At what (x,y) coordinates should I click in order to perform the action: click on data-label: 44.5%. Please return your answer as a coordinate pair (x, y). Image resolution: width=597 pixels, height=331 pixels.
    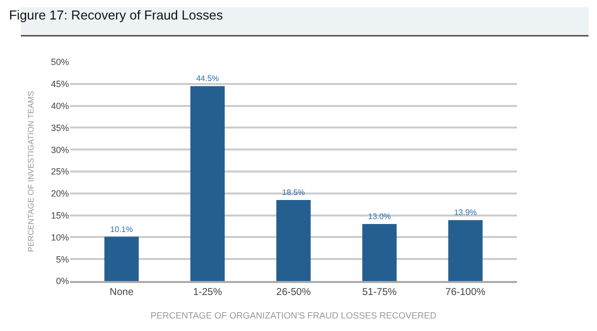
    Looking at the image, I should click on (207, 79).